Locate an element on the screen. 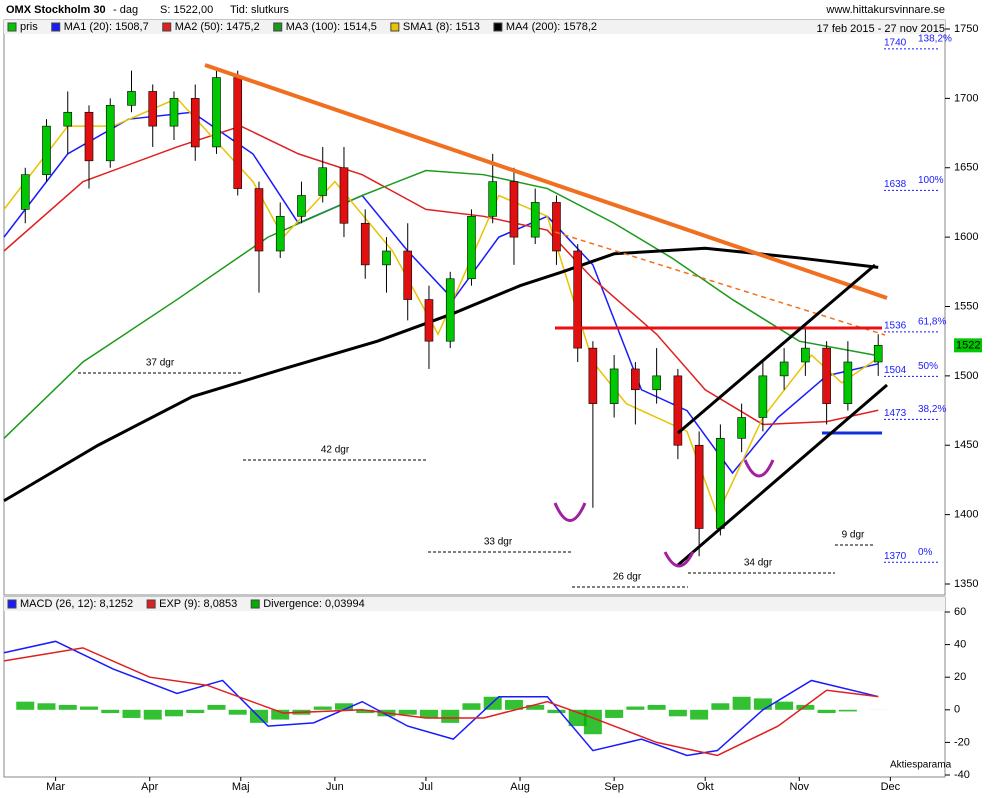  fib-pct: 38,2% is located at coordinates (932, 409).